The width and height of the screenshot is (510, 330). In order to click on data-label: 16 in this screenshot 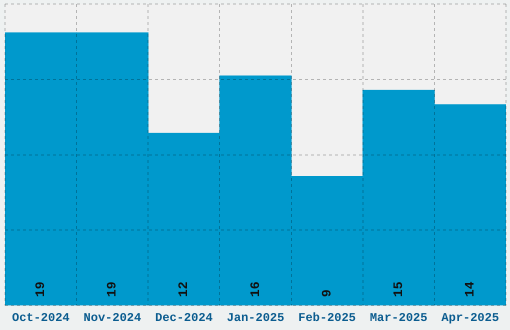, I will do `click(255, 289)`.